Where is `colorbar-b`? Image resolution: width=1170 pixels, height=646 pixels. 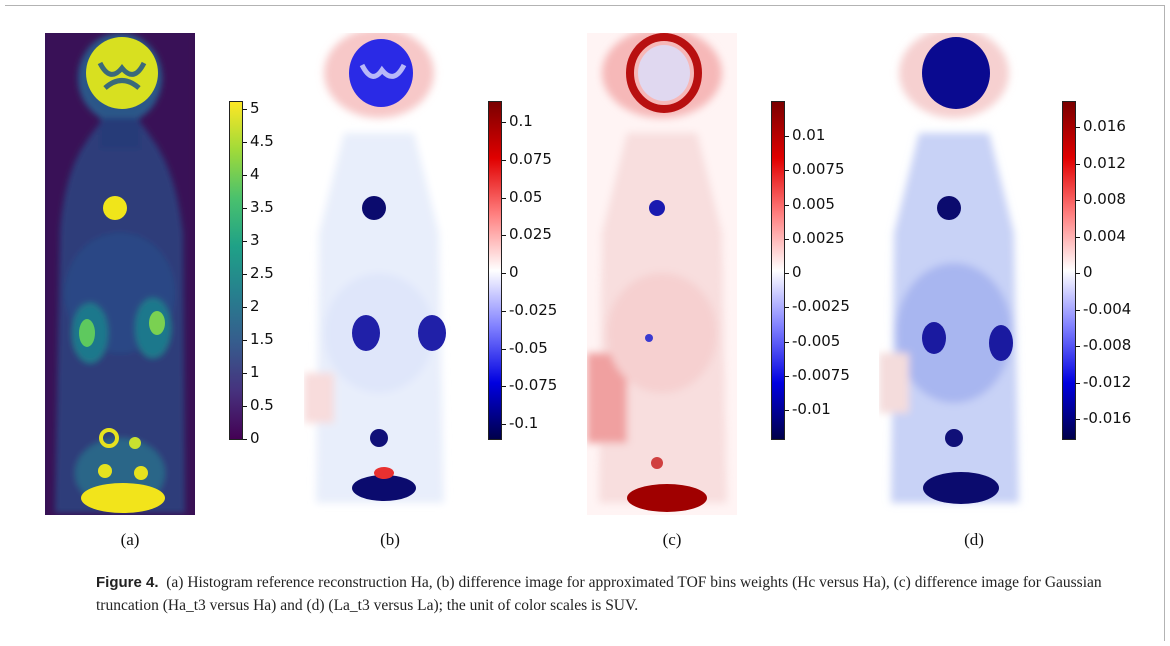
colorbar-b is located at coordinates (495, 270).